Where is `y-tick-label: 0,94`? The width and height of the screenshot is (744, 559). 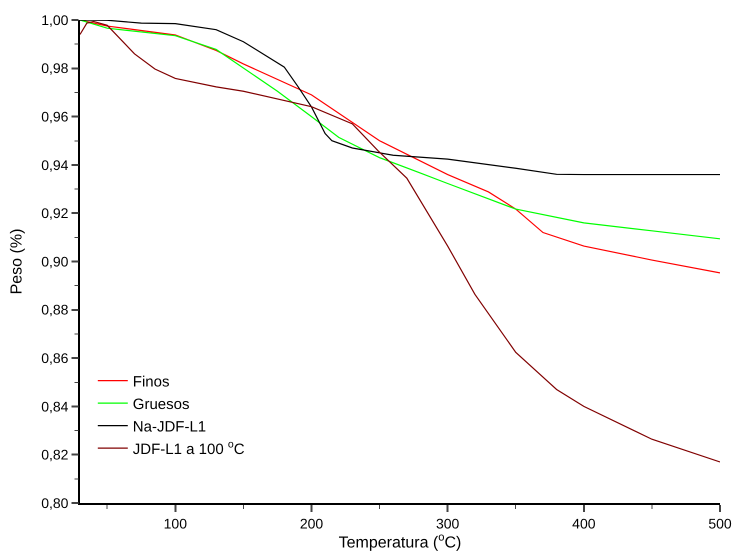 y-tick-label: 0,94 is located at coordinates (55, 164).